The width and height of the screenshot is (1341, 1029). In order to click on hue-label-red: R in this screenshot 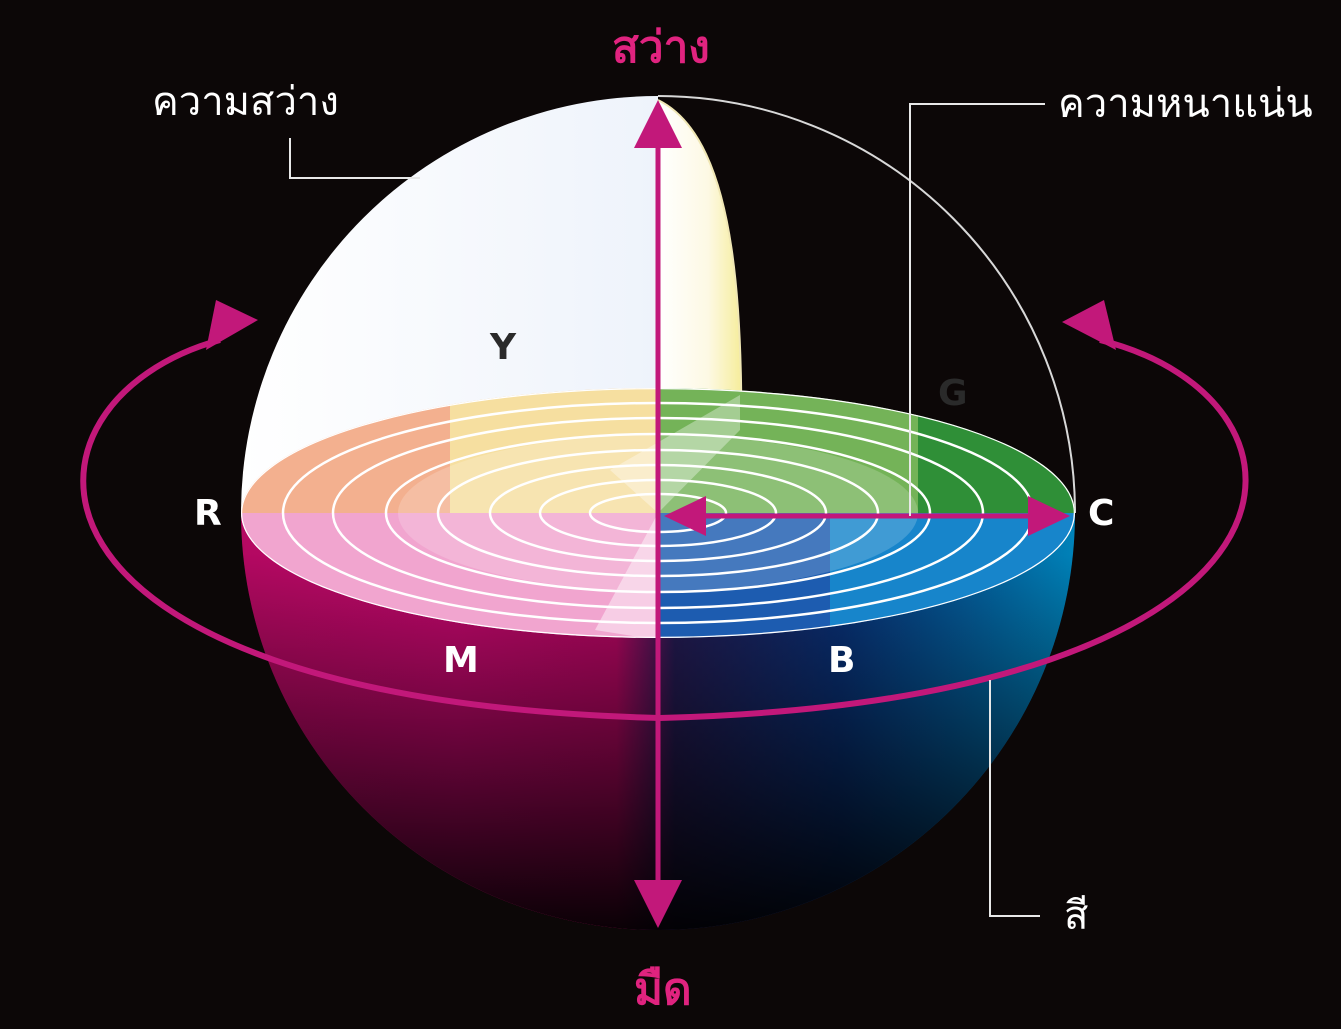, I will do `click(208, 513)`.